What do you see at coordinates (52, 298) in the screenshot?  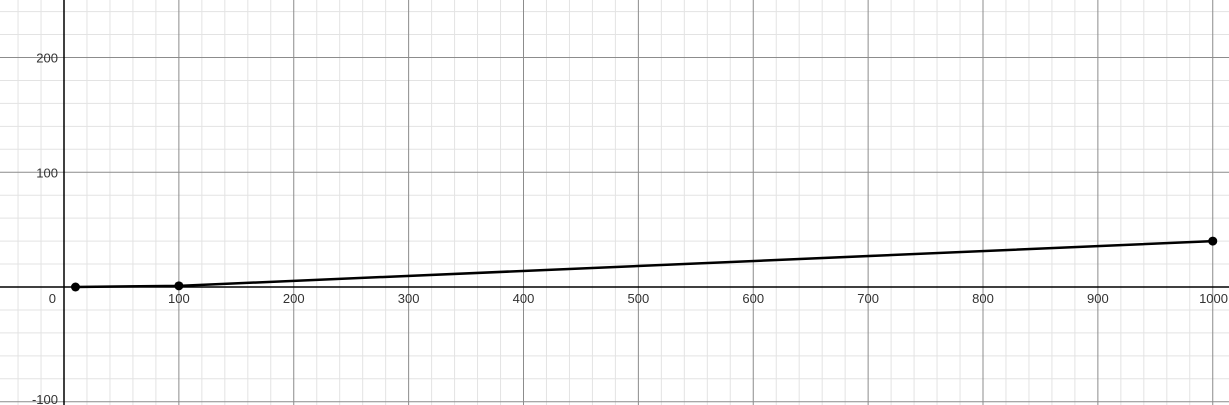 I see `origin-label: 0` at bounding box center [52, 298].